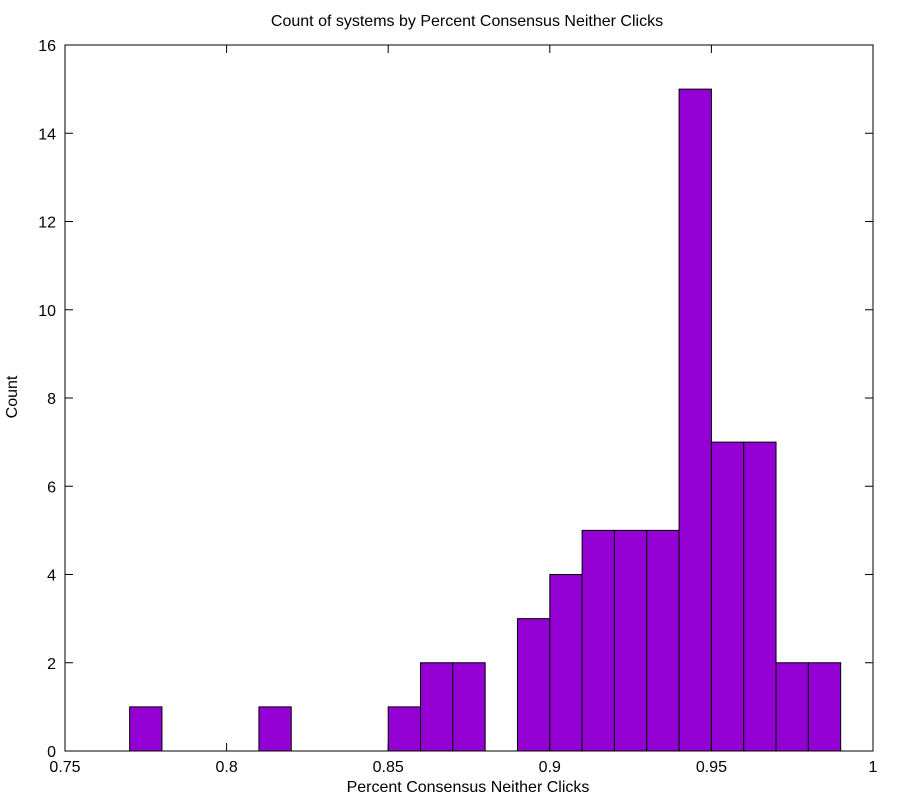 Image resolution: width=900 pixels, height=800 pixels. Describe the element at coordinates (388, 767) in the screenshot. I see `x-tick-label: 0.85` at that location.